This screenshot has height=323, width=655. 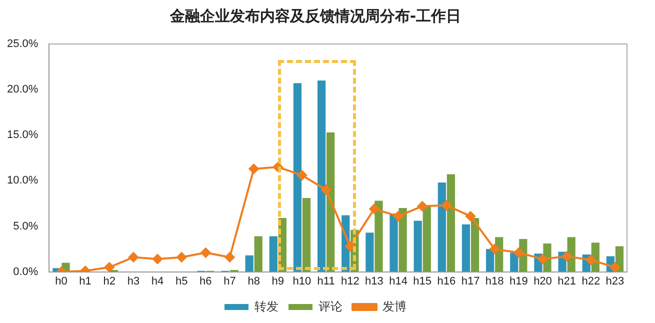 I want to click on x-tick-label: h23, so click(x=615, y=281).